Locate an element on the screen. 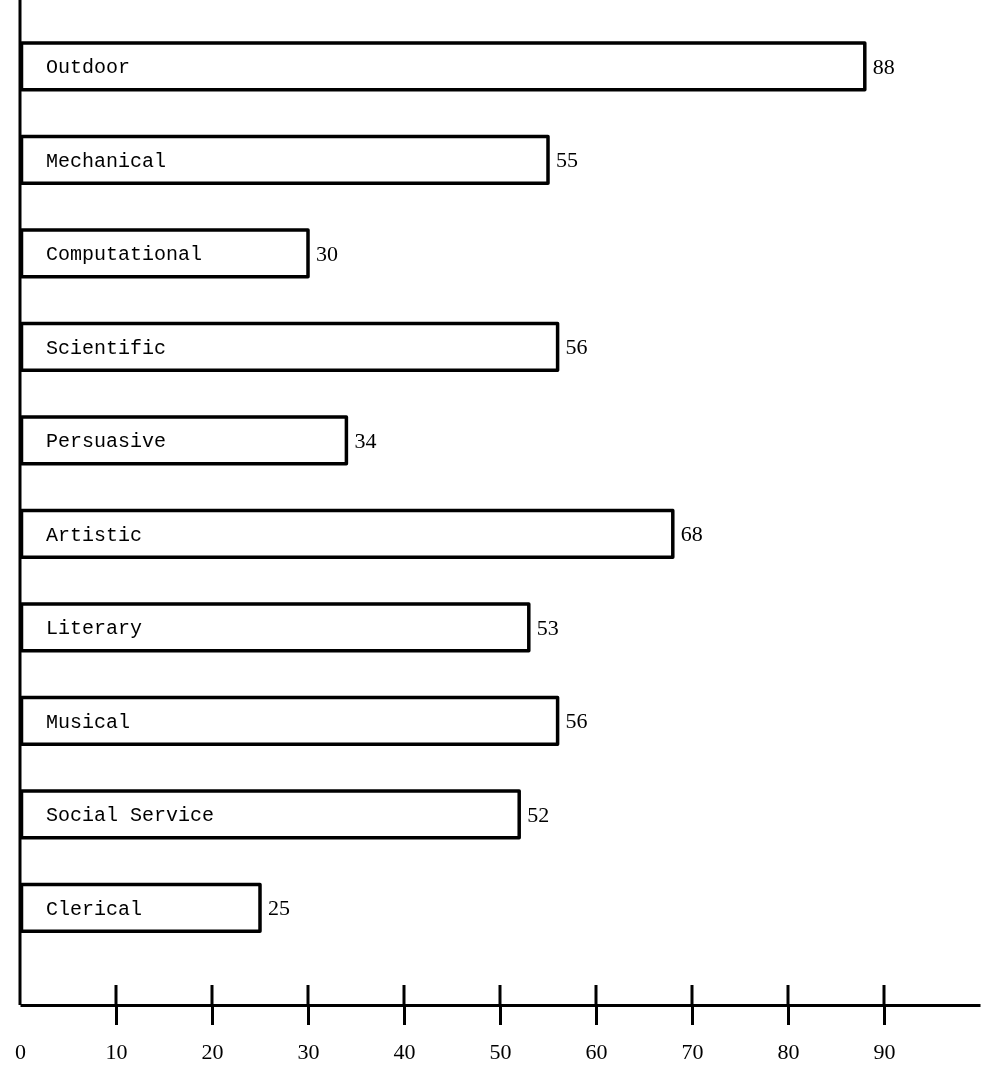 Image resolution: width=983 pixels, height=1068 pixels. x-tick-label: 10 is located at coordinates (116, 1051).